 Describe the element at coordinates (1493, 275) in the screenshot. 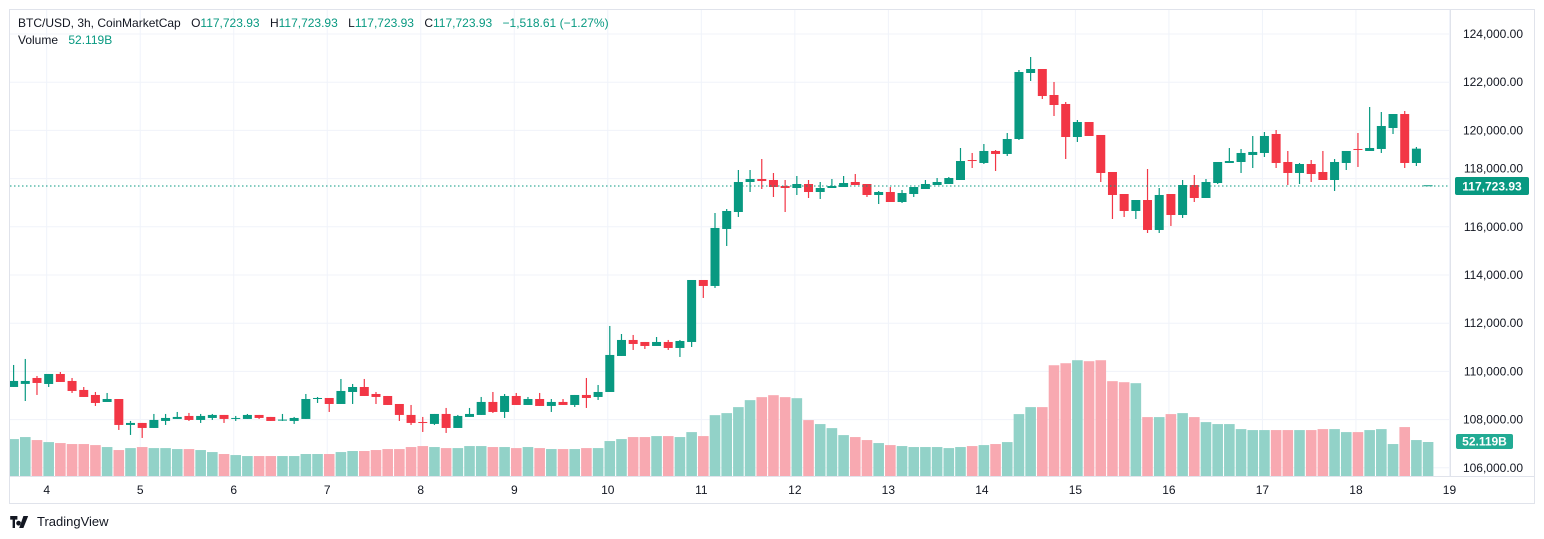

I see `price-tick-label: 114,000.00` at that location.